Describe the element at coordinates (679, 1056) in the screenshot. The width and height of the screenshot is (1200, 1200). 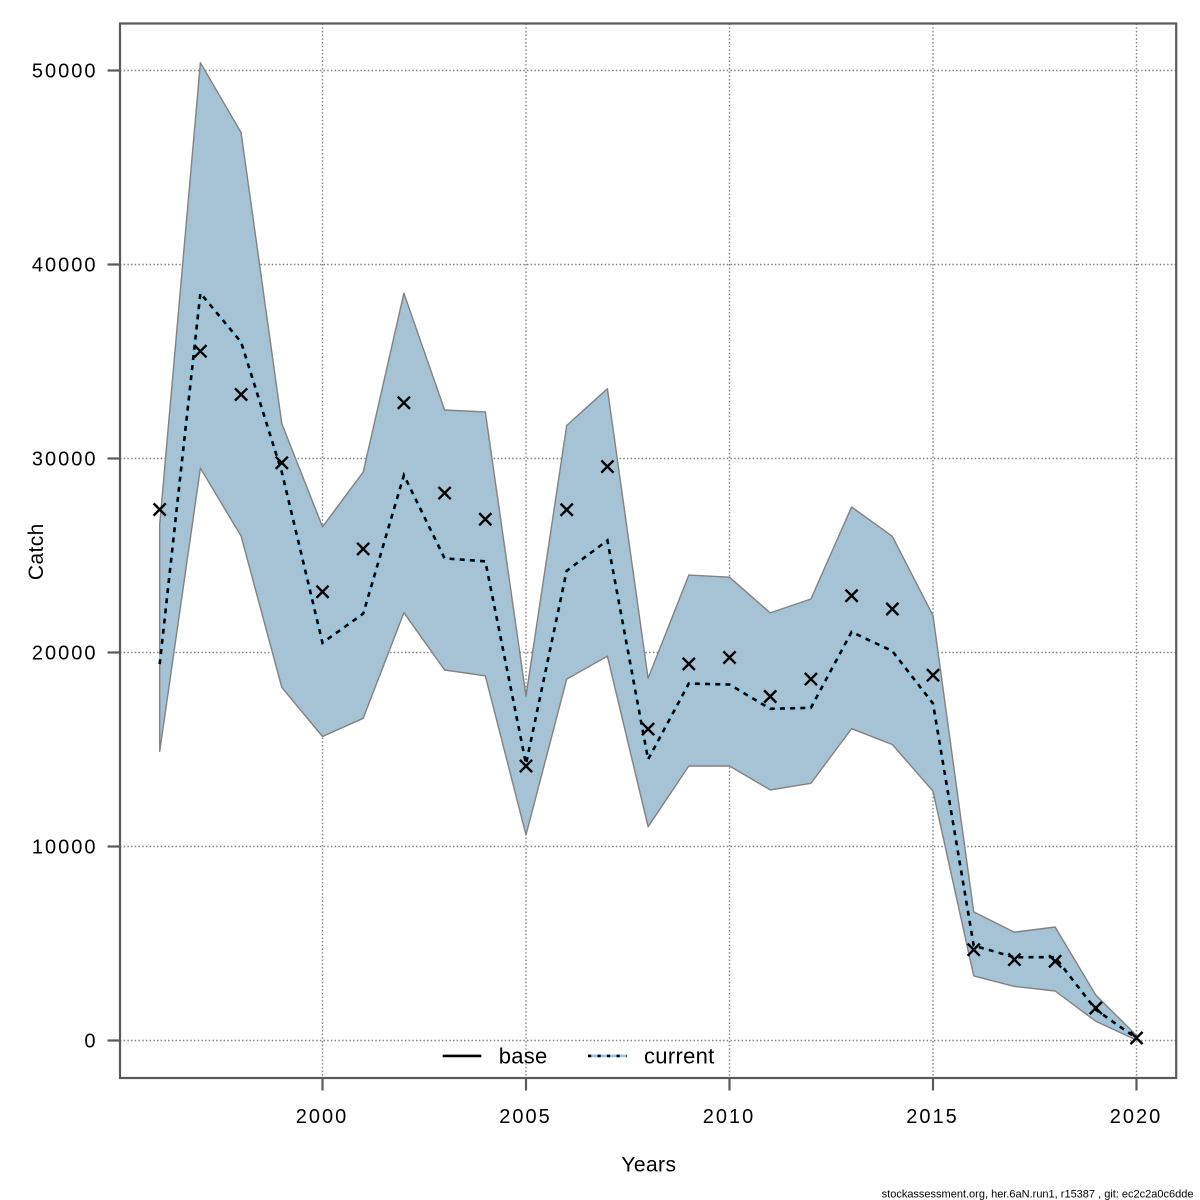
I see `svg-text: current` at that location.